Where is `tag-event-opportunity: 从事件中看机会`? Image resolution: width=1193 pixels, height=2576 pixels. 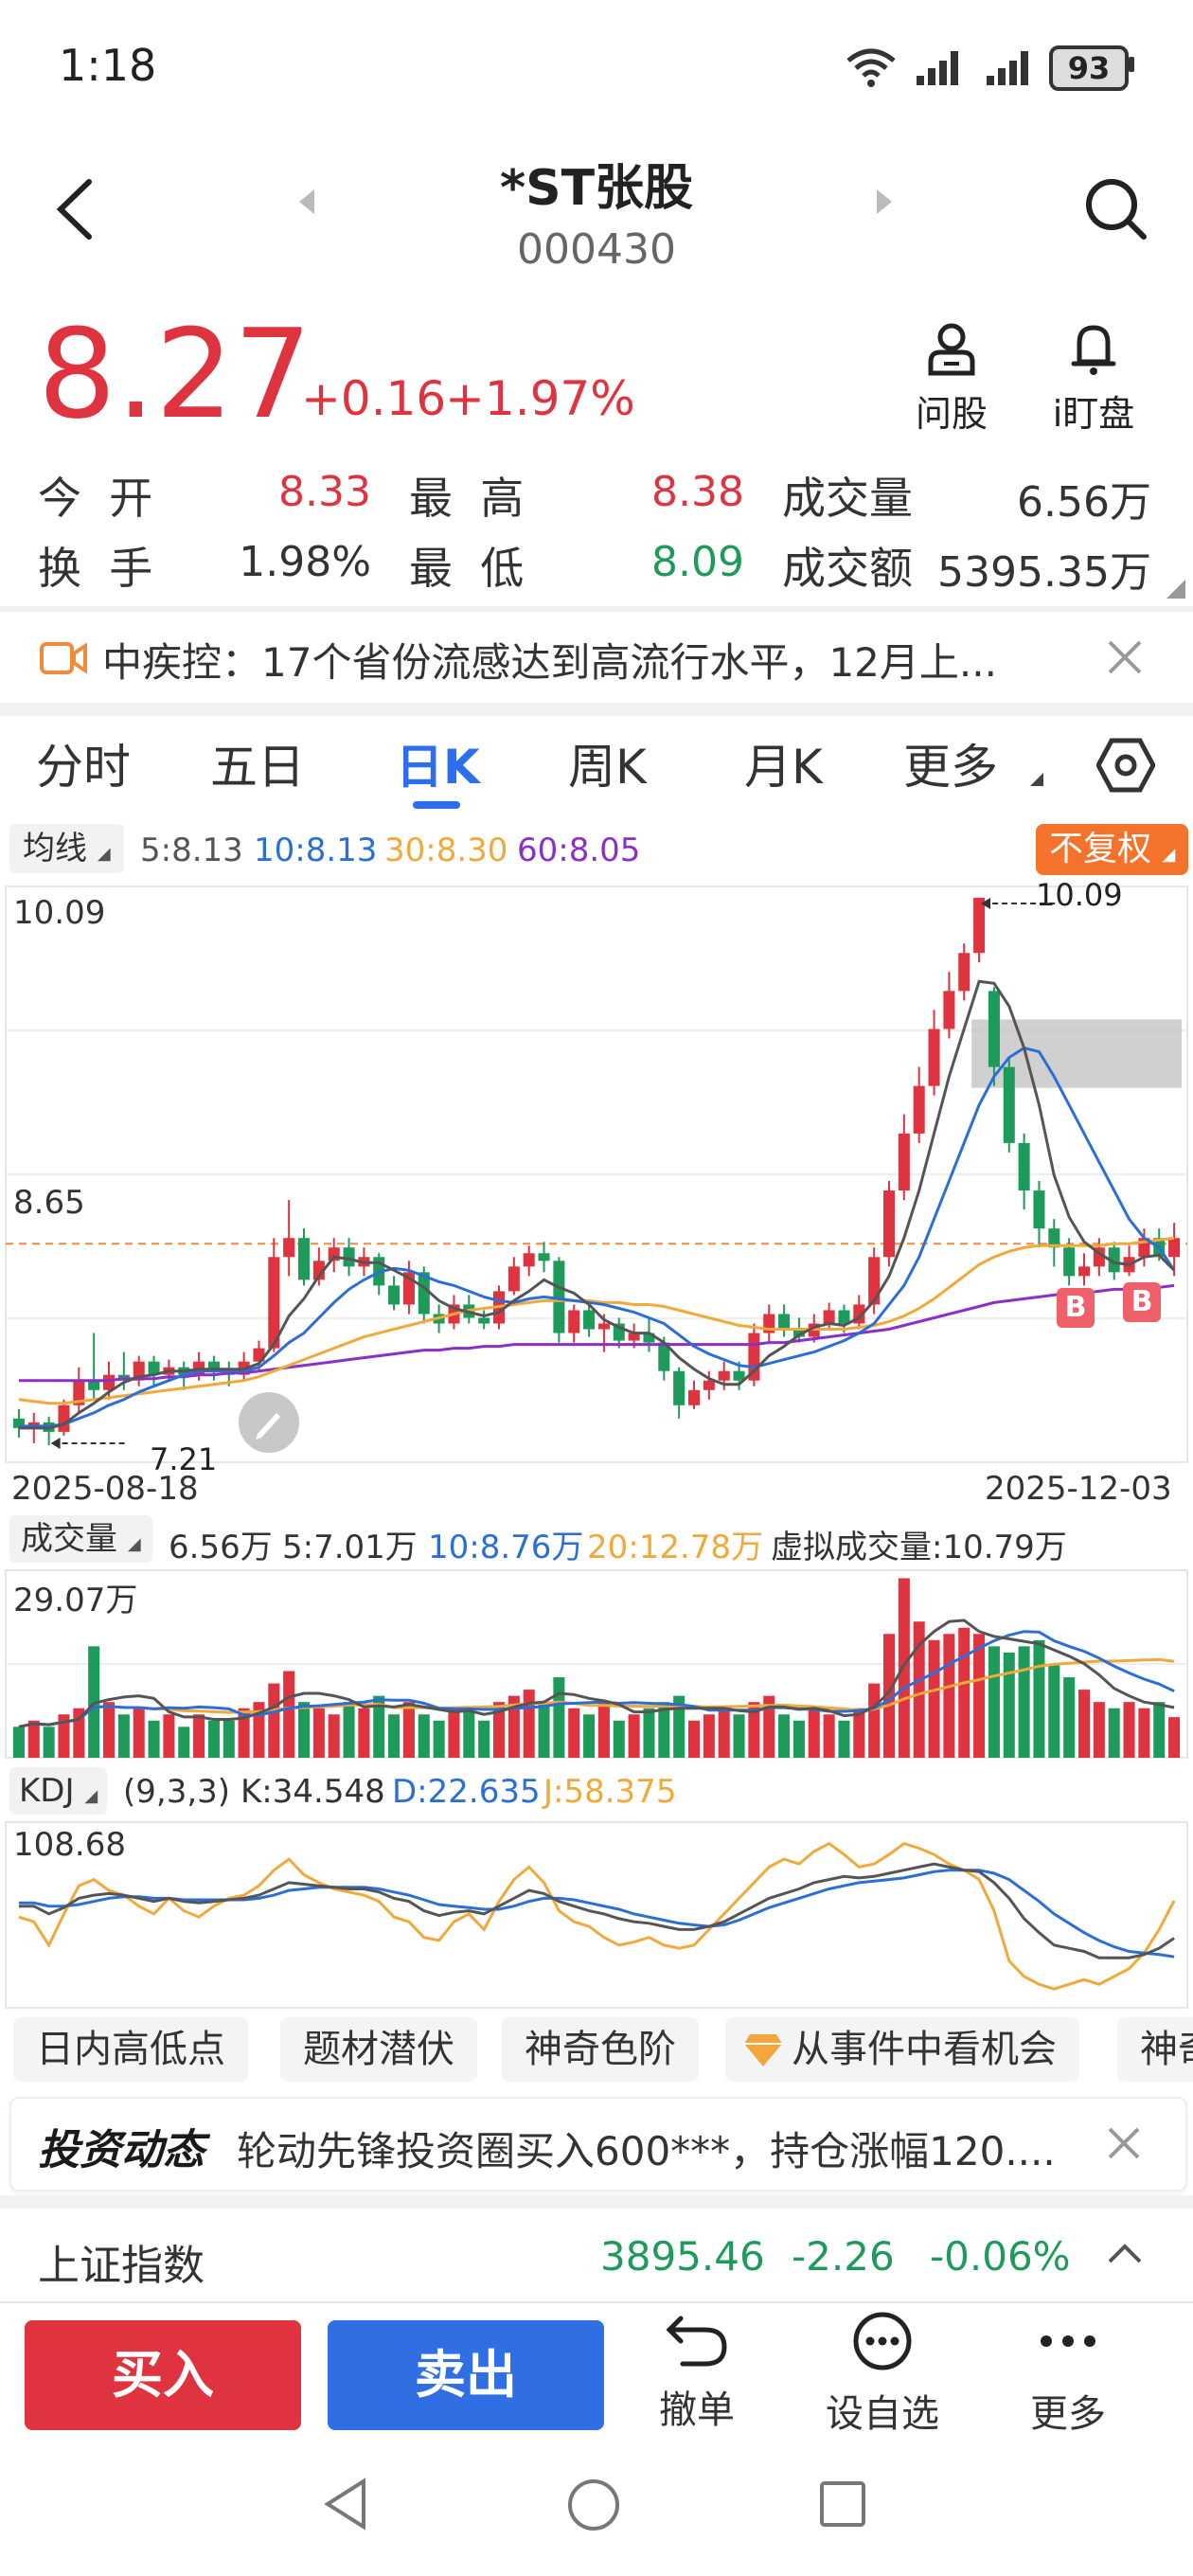 tag-event-opportunity: 从事件中看机会 is located at coordinates (902, 2049).